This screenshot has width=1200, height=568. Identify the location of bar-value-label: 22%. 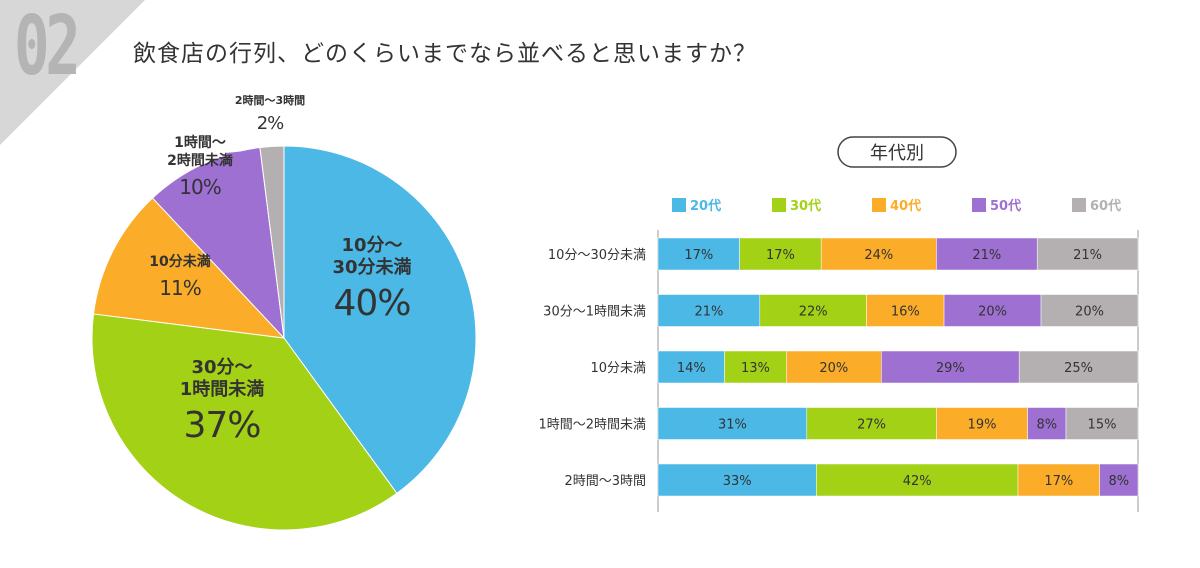
(813, 312).